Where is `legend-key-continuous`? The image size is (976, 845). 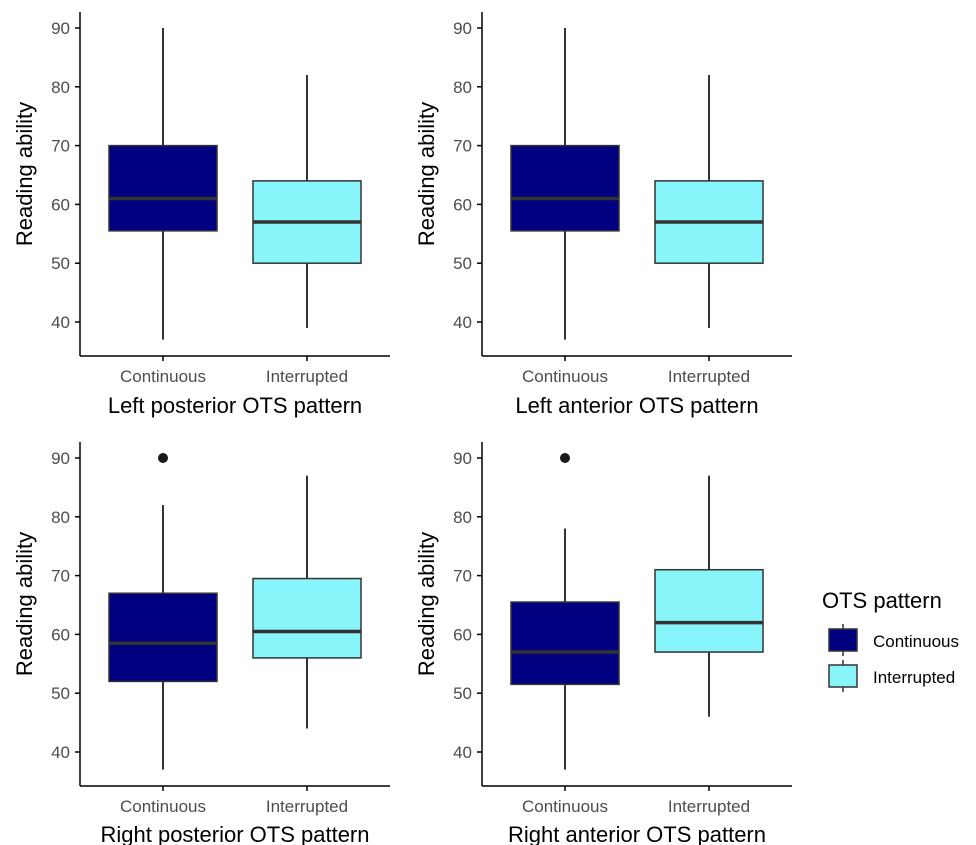 legend-key-continuous is located at coordinates (843, 640).